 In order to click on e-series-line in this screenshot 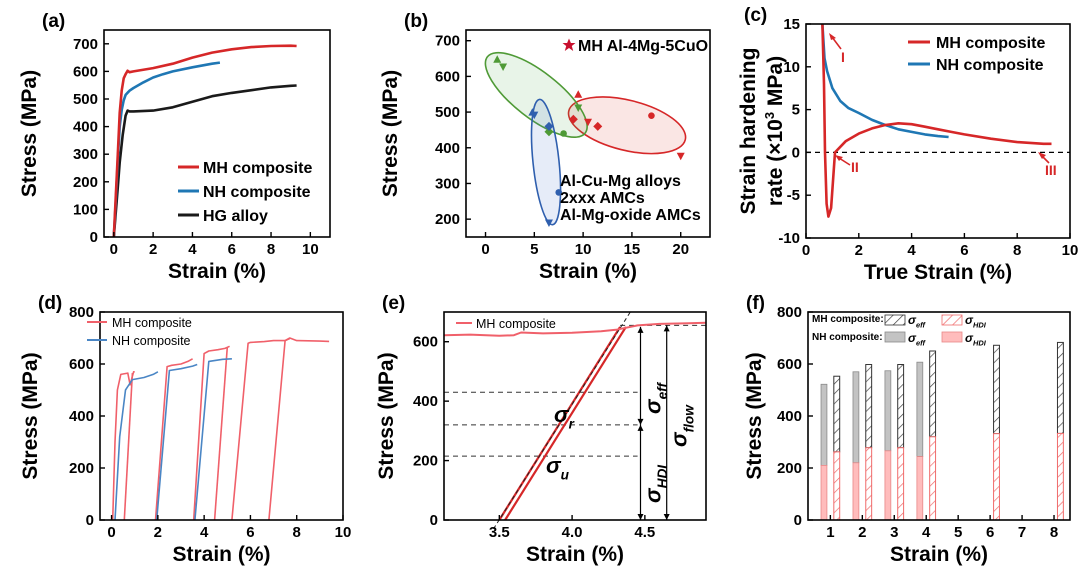, I will do `click(575, 329)`.